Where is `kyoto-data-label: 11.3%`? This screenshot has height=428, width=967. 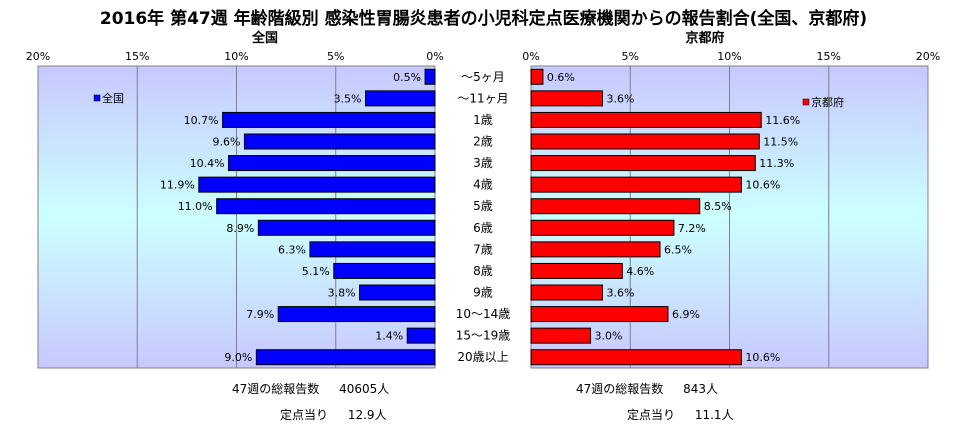
kyoto-data-label: 11.3% is located at coordinates (776, 163).